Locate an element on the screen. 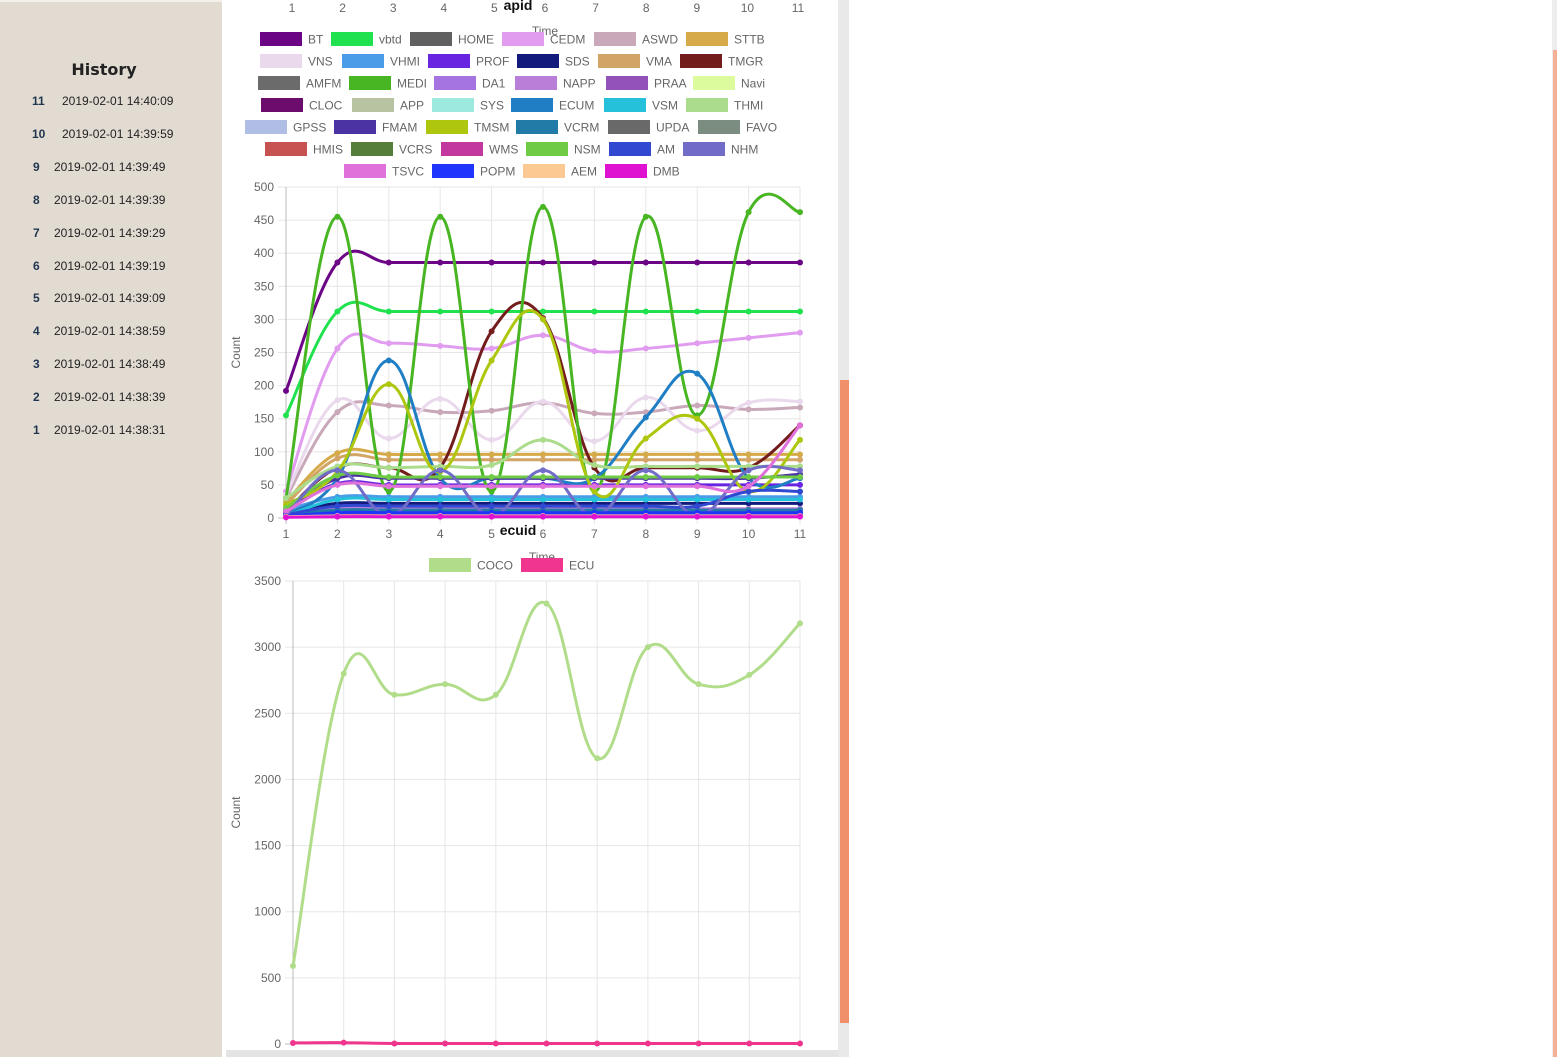  history-entry: 8 2019-02-01 14:39:39 is located at coordinates (111, 200).